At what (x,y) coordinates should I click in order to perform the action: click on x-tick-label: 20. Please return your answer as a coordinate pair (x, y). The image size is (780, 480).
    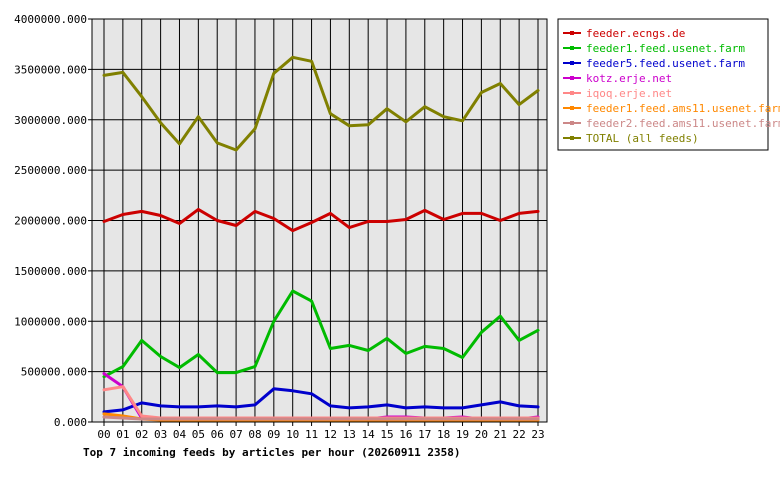
    Looking at the image, I should click on (481, 434).